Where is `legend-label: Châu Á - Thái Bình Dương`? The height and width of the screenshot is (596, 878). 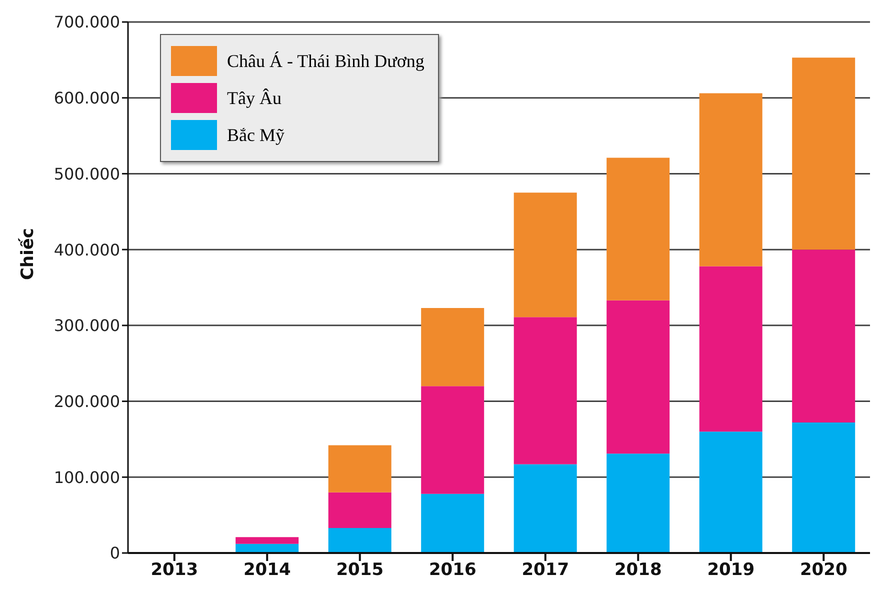
legend-label: Châu Á - Thái Bình Dương is located at coordinates (325, 61).